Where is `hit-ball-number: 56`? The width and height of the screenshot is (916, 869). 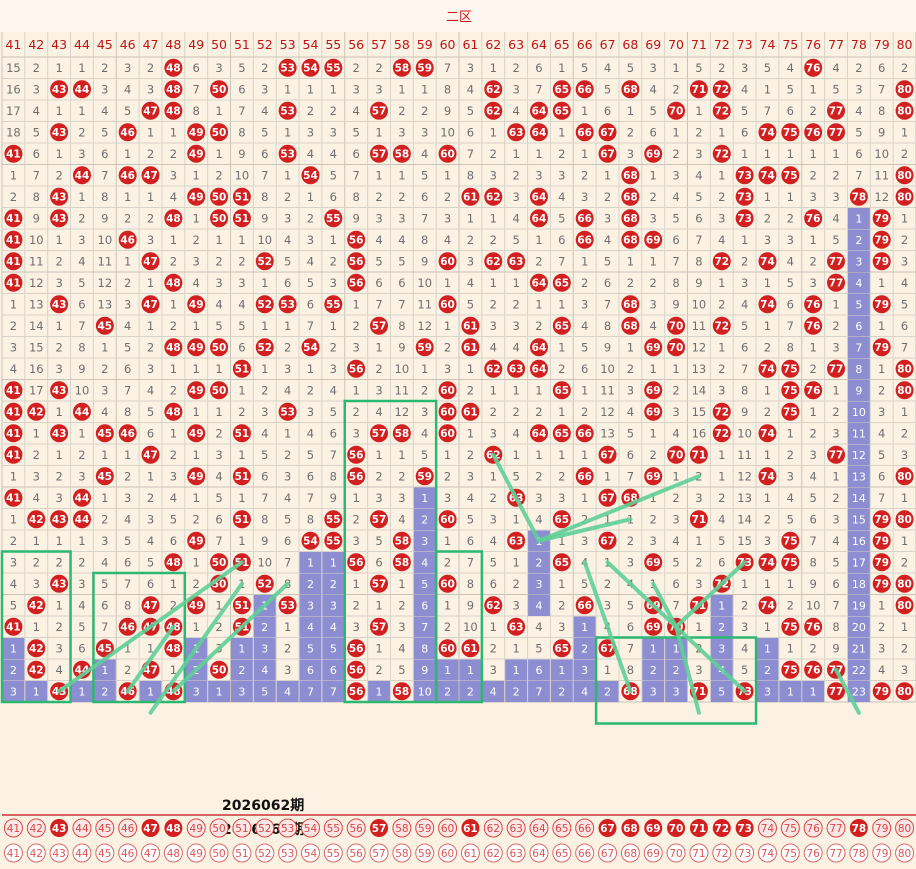
hit-ball-number: 56 is located at coordinates (356, 477).